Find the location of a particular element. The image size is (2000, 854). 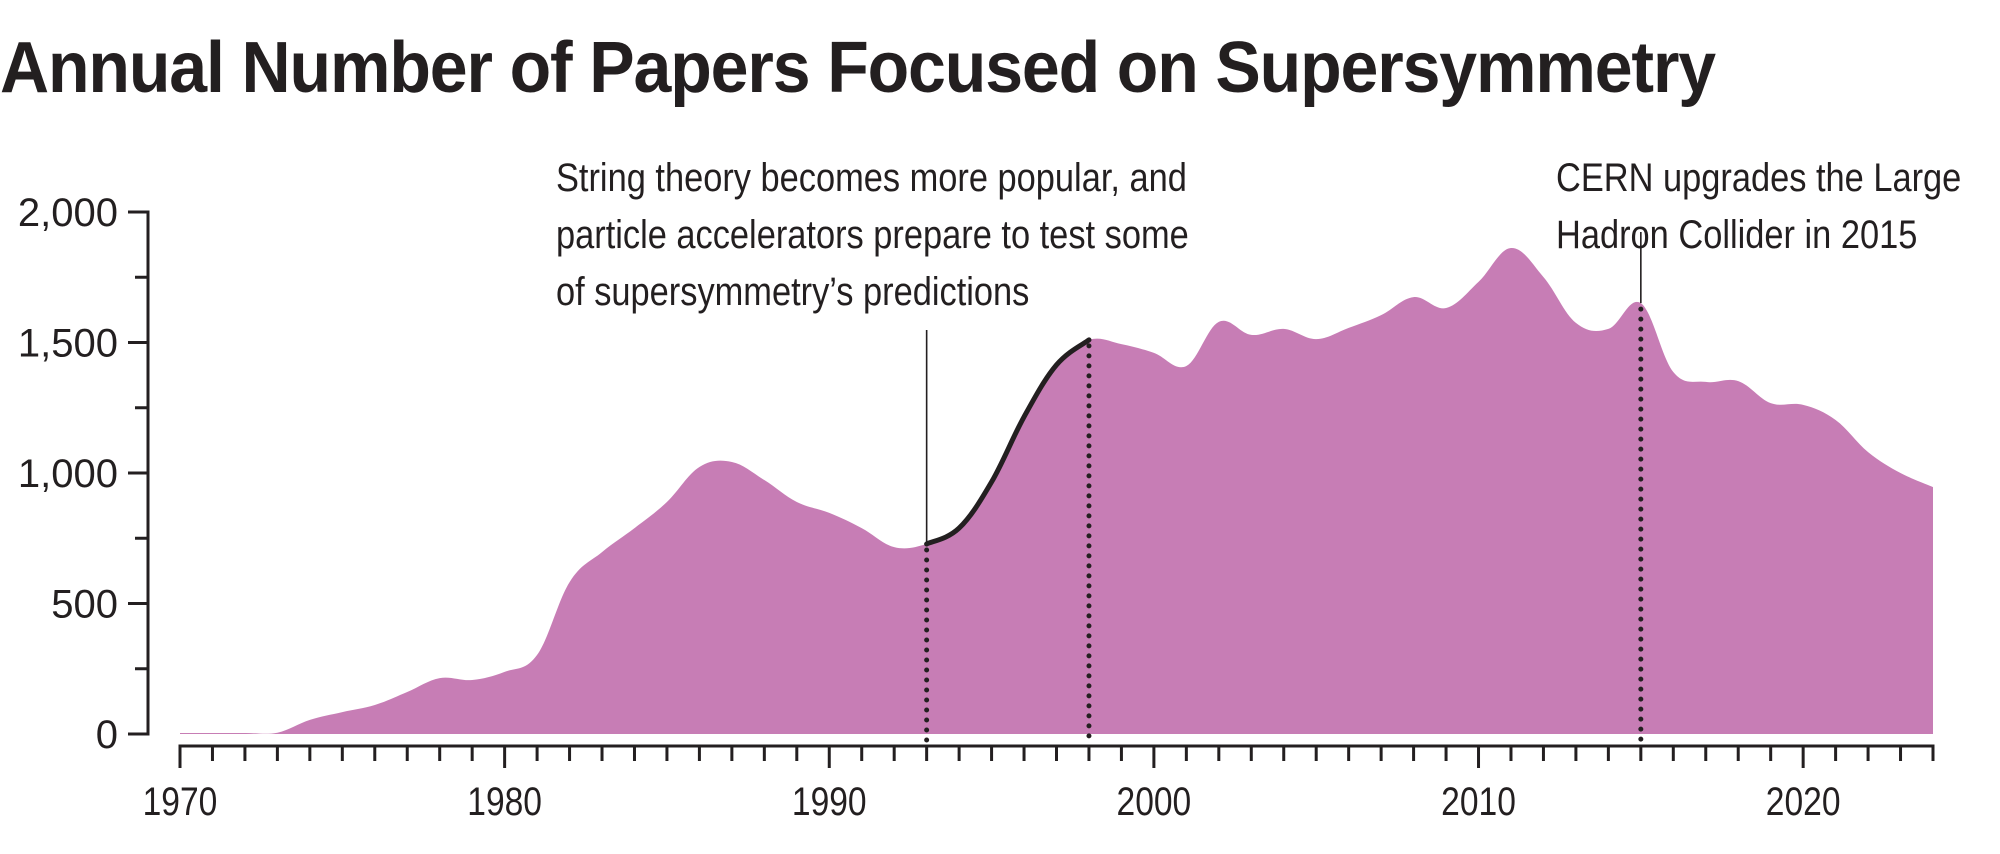

annotation-text-line: String theory becomes more popular, and is located at coordinates (871, 177).